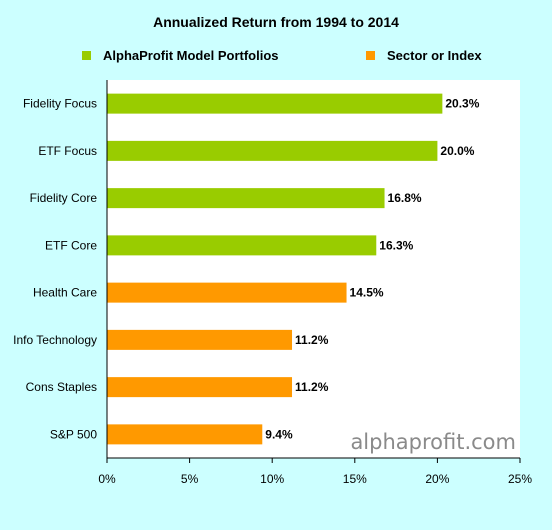 This screenshot has height=530, width=552. I want to click on legend-label: AlphaProfit Model Portfolios, so click(191, 55).